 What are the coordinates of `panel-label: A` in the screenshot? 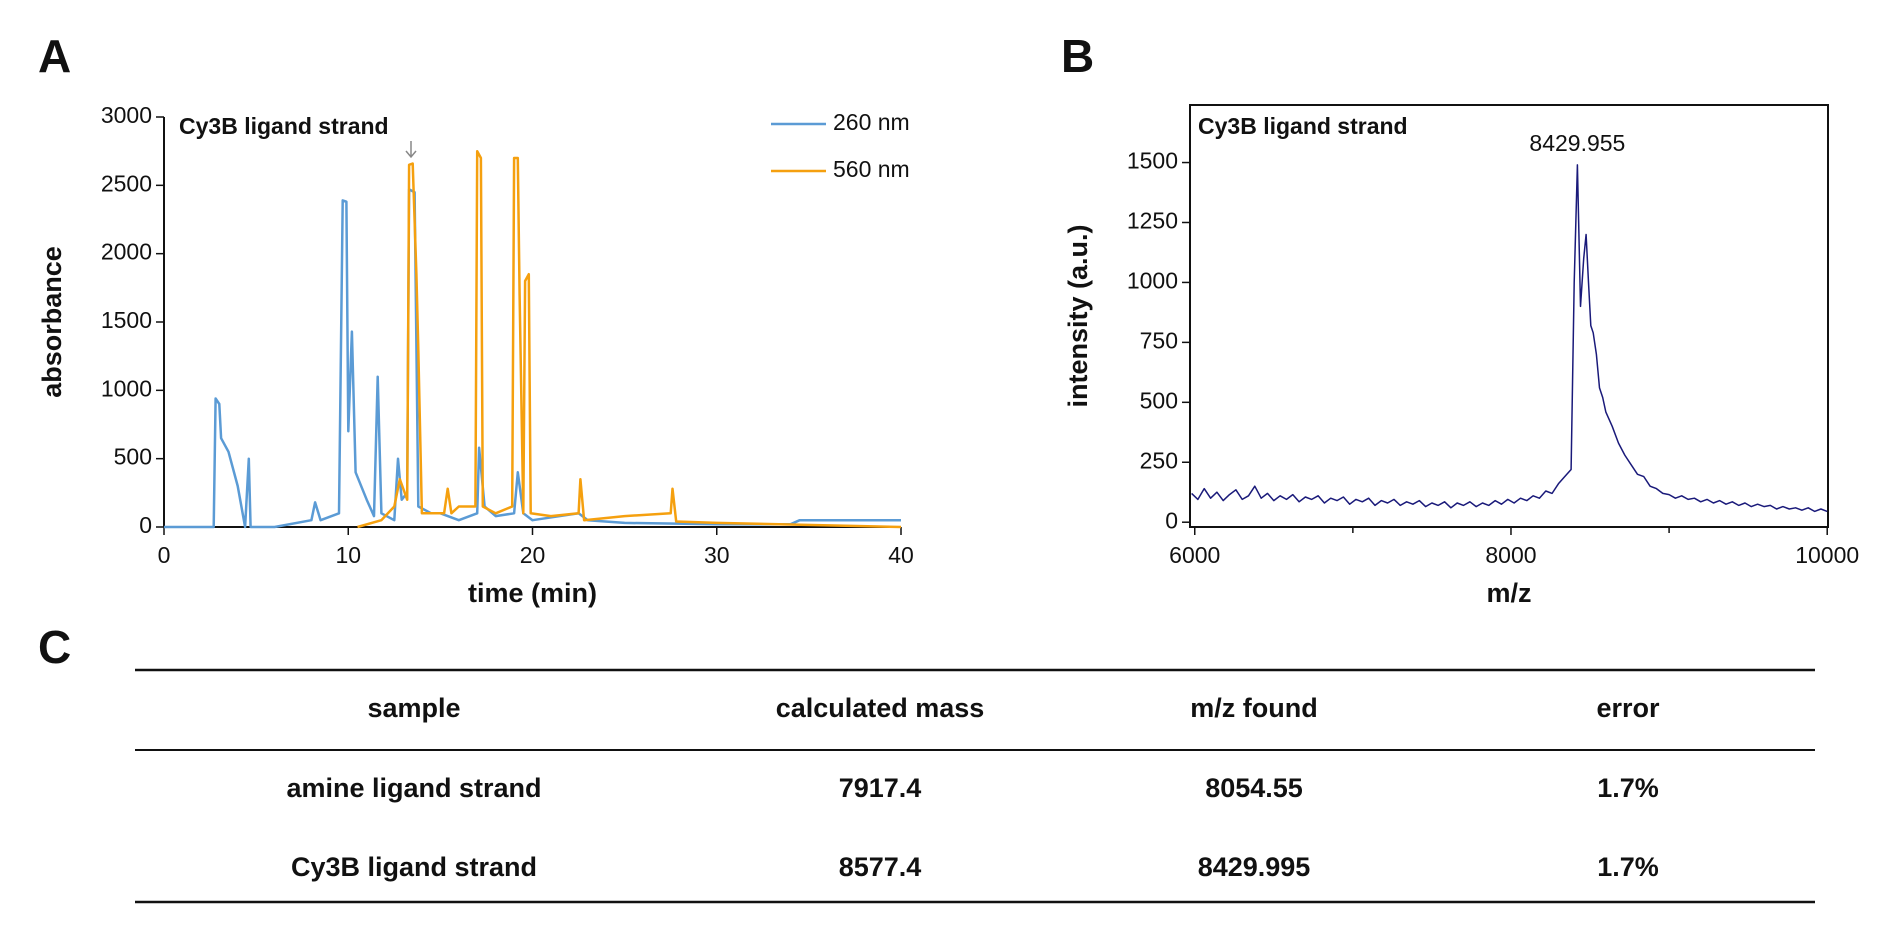 It's located at (54, 56).